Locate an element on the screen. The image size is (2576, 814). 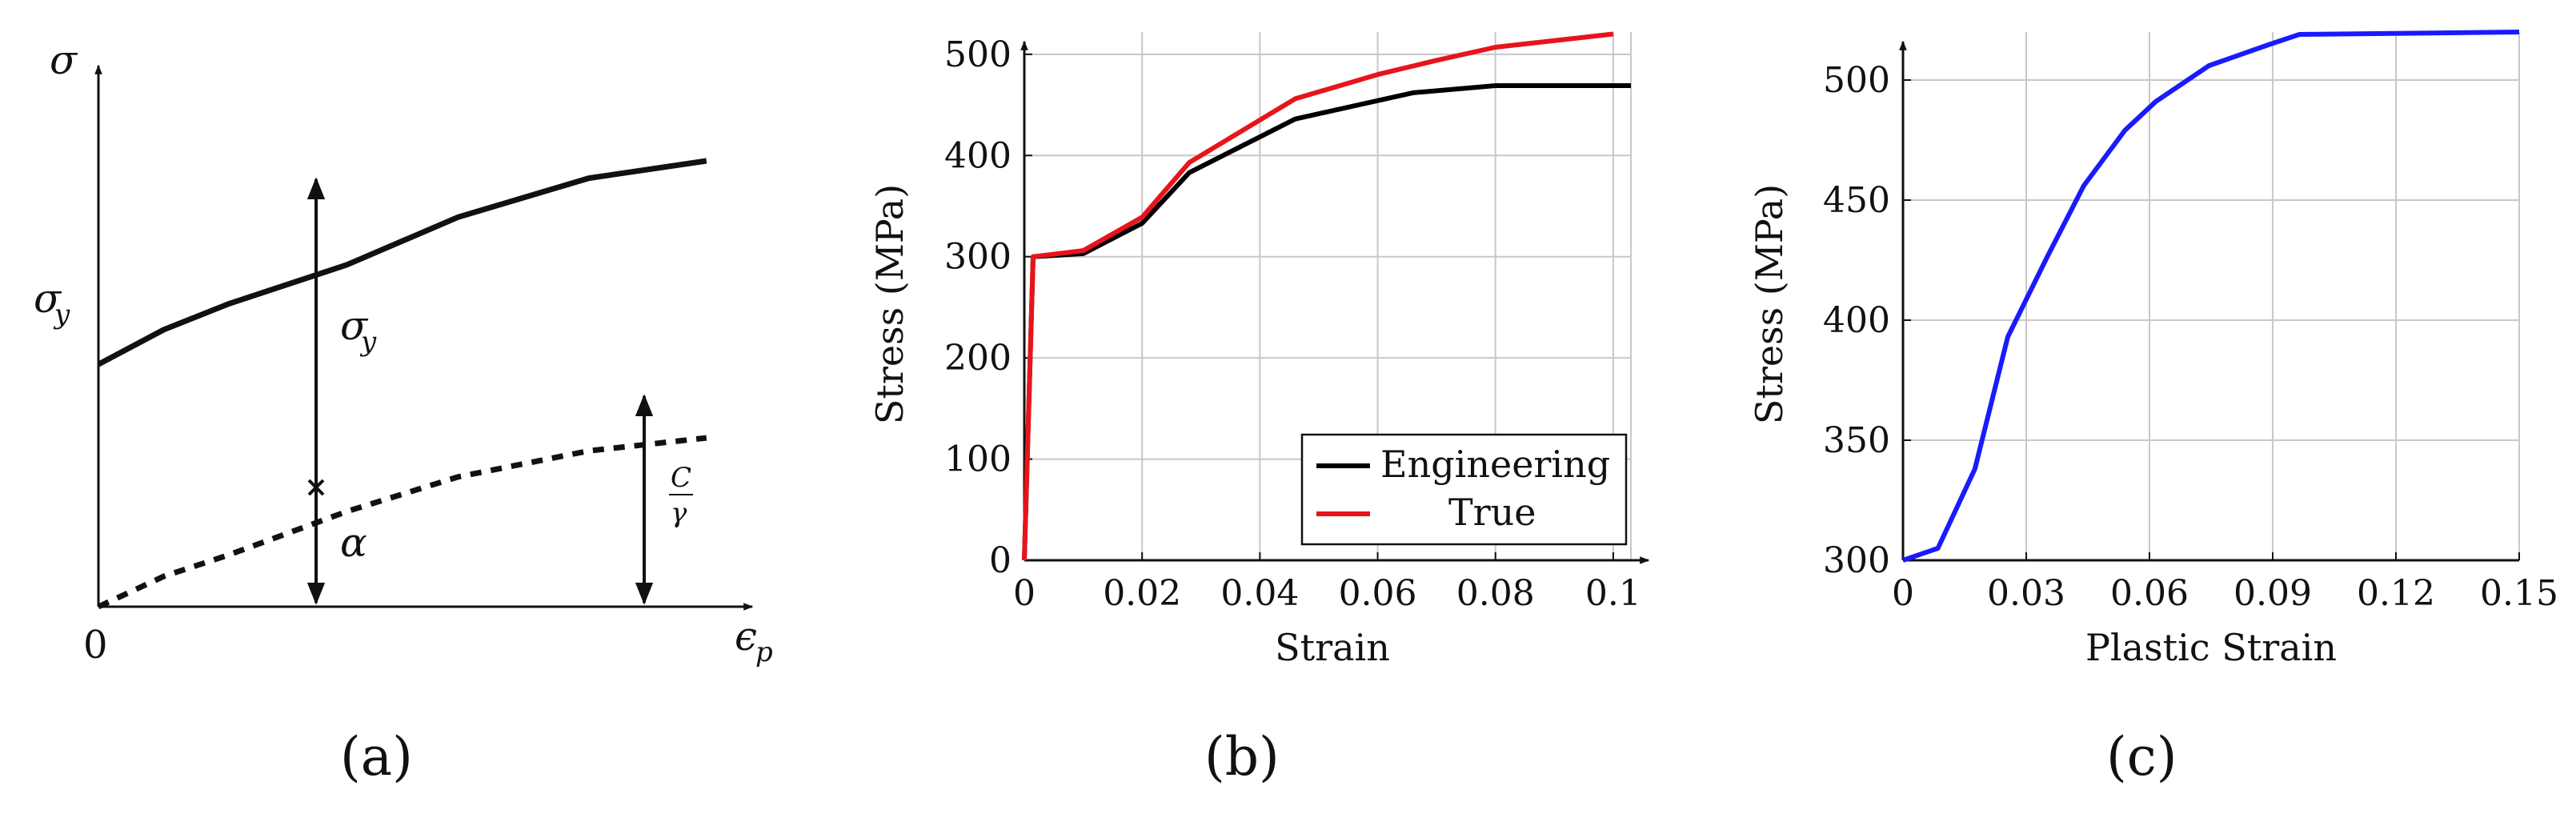
b-y-tick-label: 400 is located at coordinates (978, 155).